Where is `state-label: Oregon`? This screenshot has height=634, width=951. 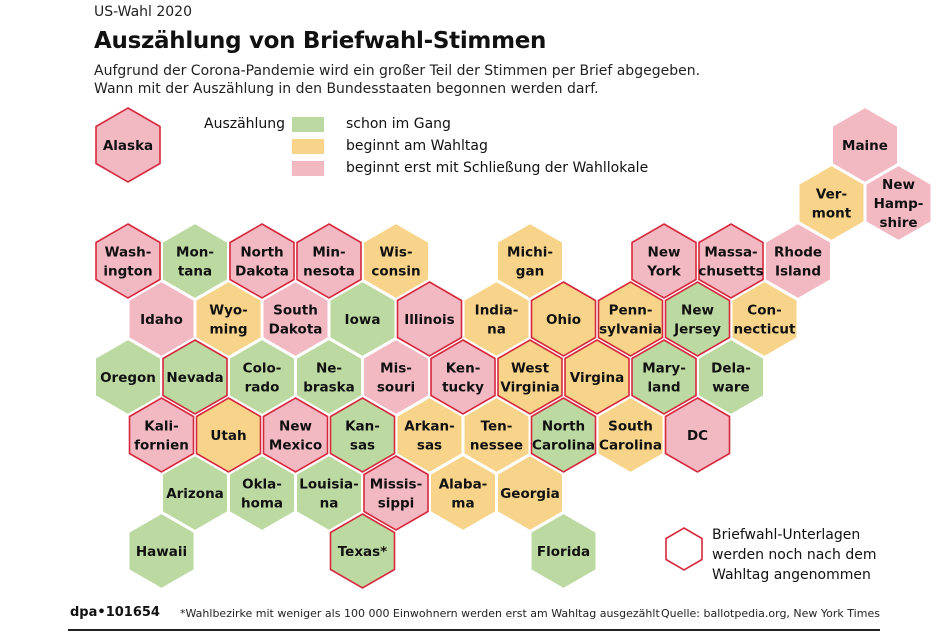
state-label: Oregon is located at coordinates (128, 378).